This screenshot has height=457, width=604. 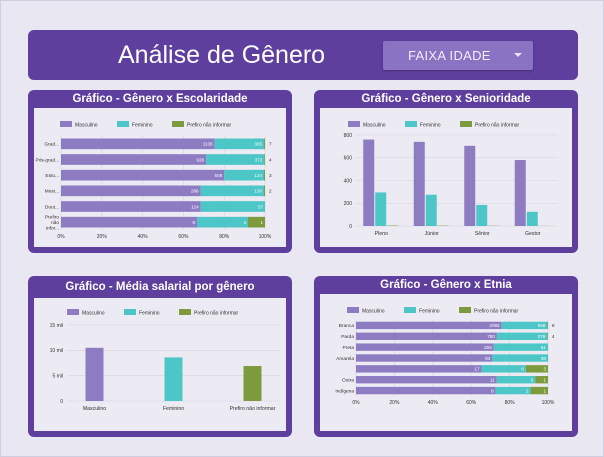 I want to click on filter-label: FAIXA IDADE, so click(x=449, y=55).